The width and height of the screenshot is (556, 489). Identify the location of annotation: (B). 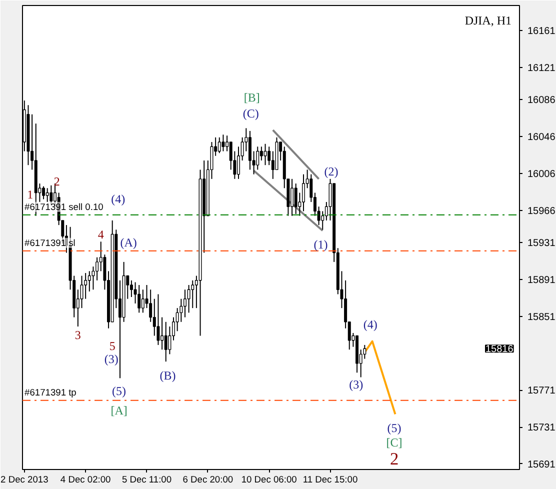
(168, 375).